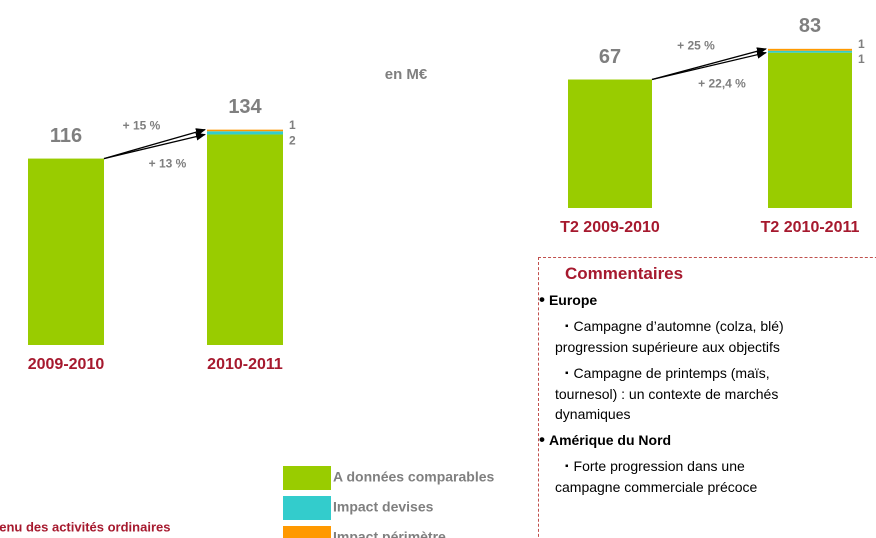 The height and width of the screenshot is (538, 876). What do you see at coordinates (667, 394) in the screenshot?
I see `comment-line: tournesol) : un contexte de marchés` at bounding box center [667, 394].